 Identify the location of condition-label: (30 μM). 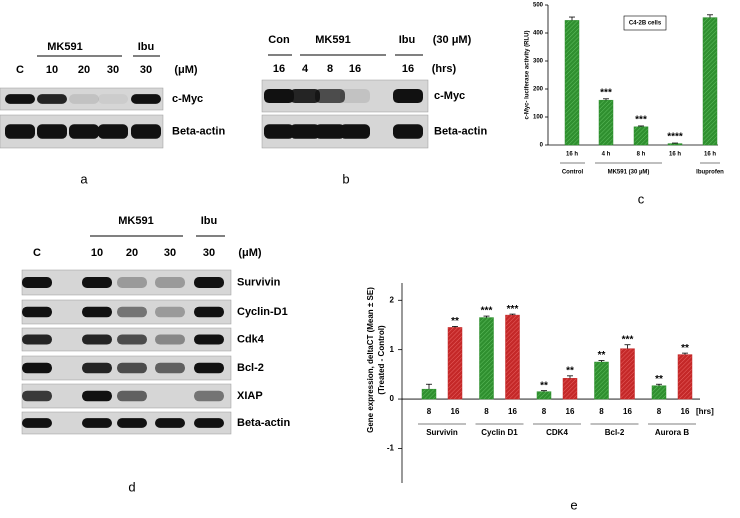
(452, 40).